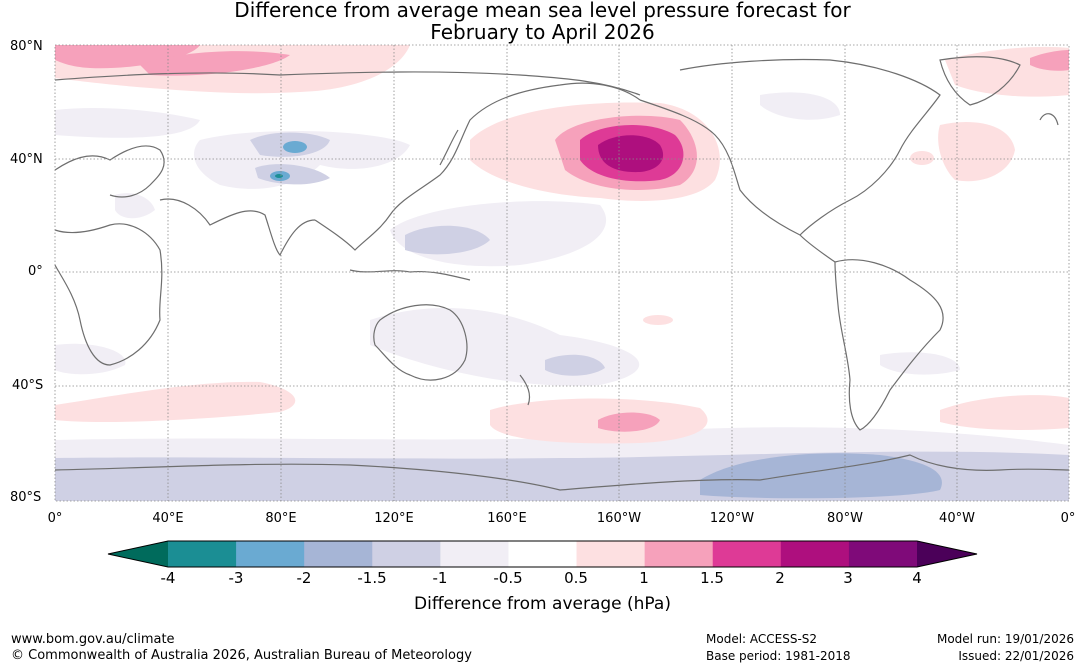 The height and width of the screenshot is (667, 1085). I want to click on website-link: www.bom.gov.au/climate, so click(93, 639).